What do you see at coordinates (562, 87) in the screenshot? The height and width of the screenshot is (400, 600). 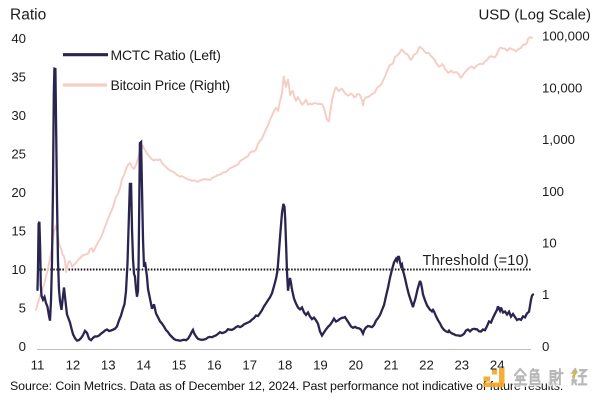 I see `svg-text: 10,000` at bounding box center [562, 87].